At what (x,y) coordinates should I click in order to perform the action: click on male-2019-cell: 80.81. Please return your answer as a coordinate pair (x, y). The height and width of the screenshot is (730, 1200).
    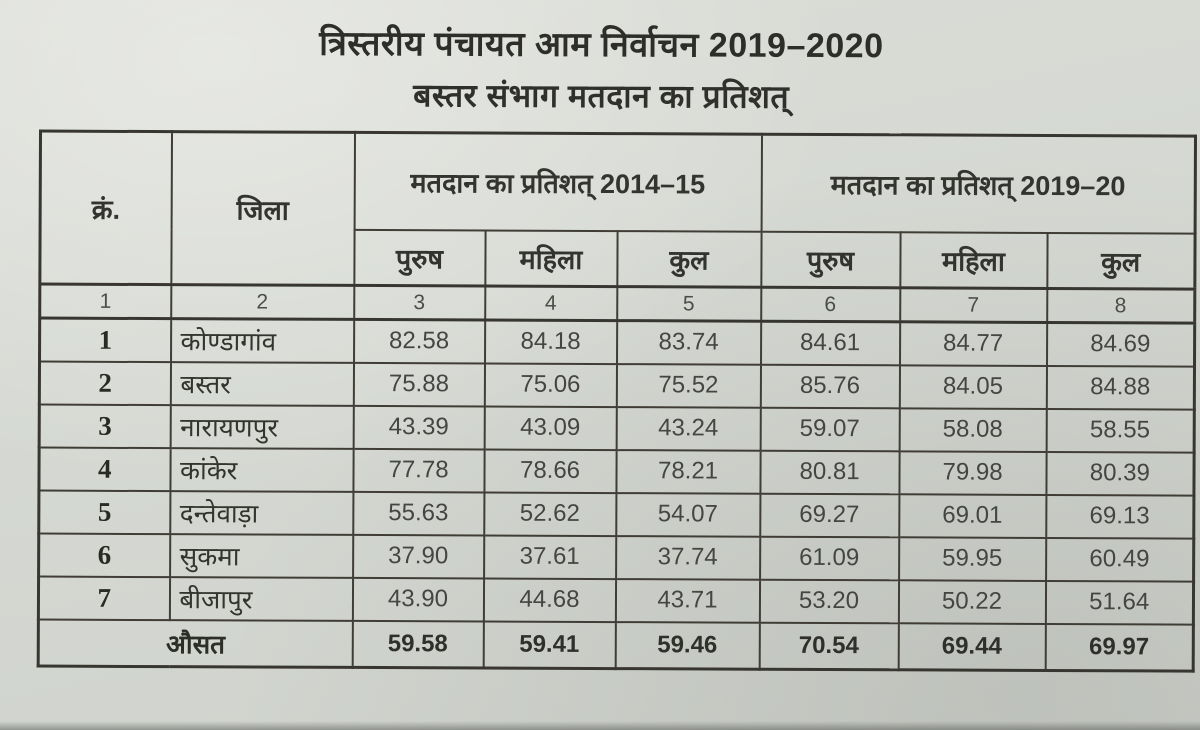
    Looking at the image, I should click on (829, 472).